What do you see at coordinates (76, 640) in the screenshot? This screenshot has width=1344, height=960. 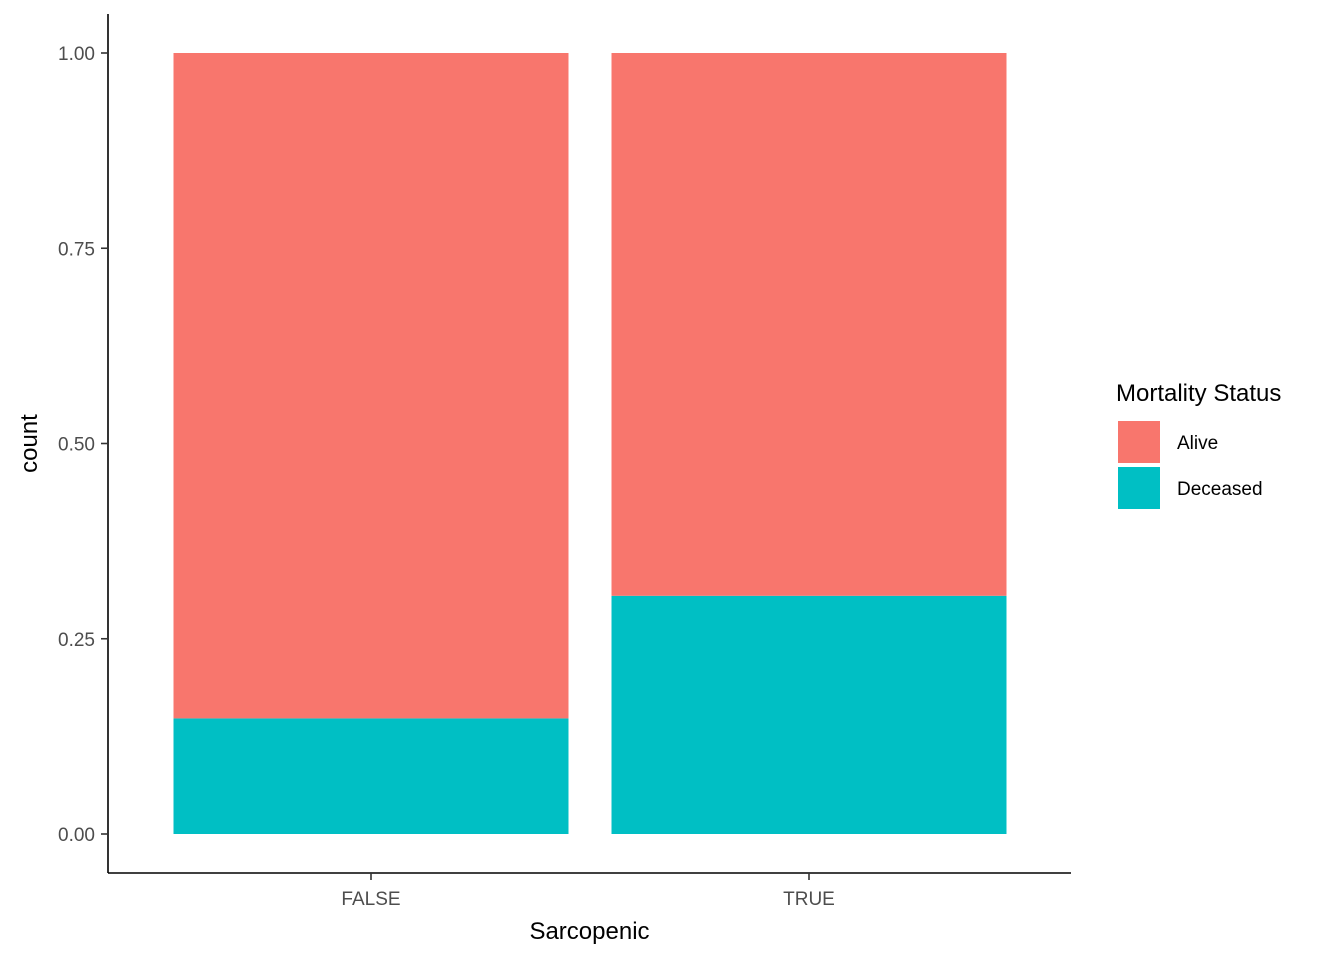 I see `y-tick-label: 0.25` at bounding box center [76, 640].